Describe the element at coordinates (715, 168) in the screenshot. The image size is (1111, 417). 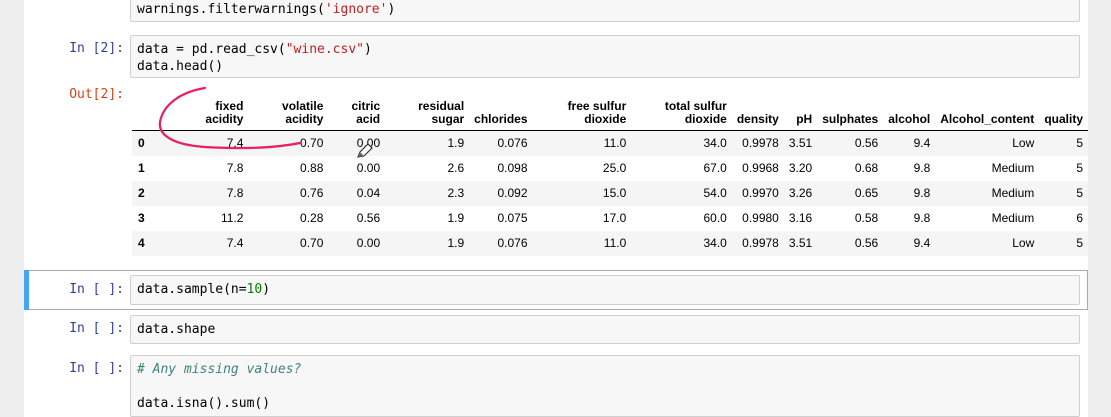
I see `table-cell: 67.0` at that location.